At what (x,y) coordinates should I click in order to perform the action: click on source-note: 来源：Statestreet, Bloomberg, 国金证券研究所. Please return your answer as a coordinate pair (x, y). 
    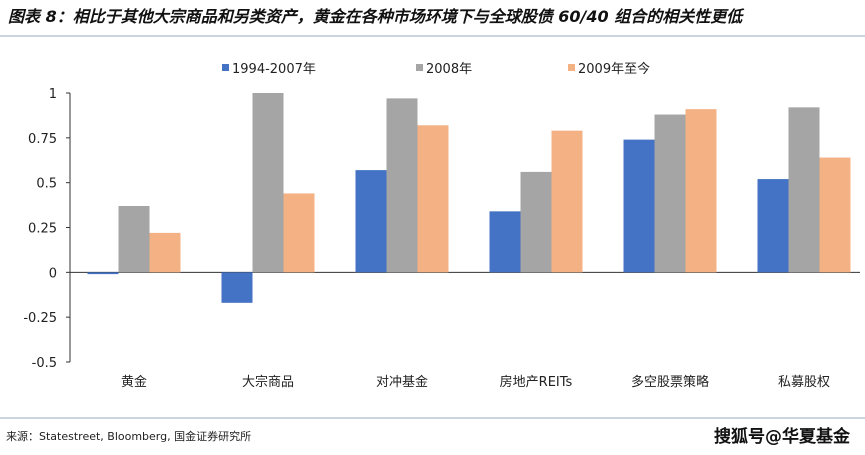
    Looking at the image, I should click on (128, 436).